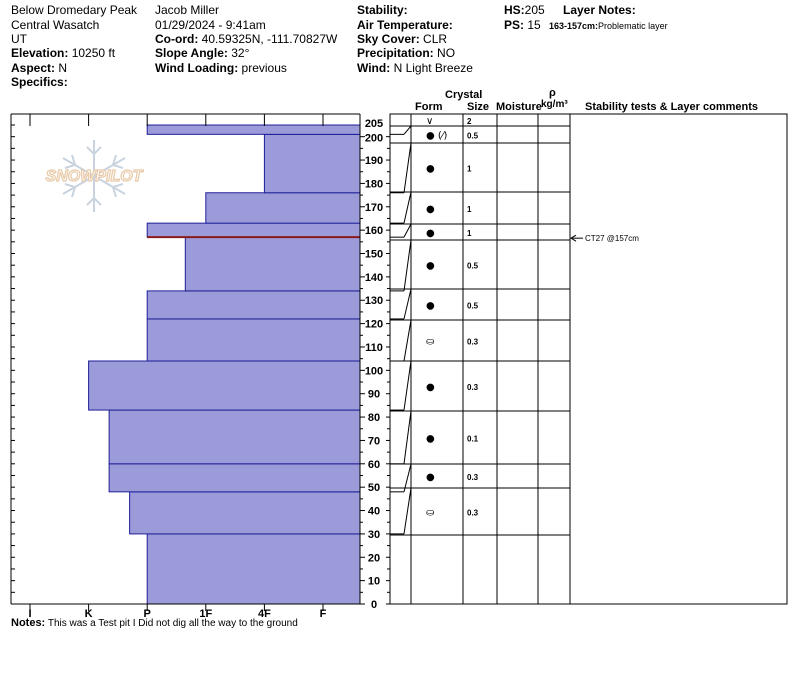 Image resolution: width=800 pixels, height=676 pixels. What do you see at coordinates (374, 441) in the screenshot?
I see `height-tick-label: 70` at bounding box center [374, 441].